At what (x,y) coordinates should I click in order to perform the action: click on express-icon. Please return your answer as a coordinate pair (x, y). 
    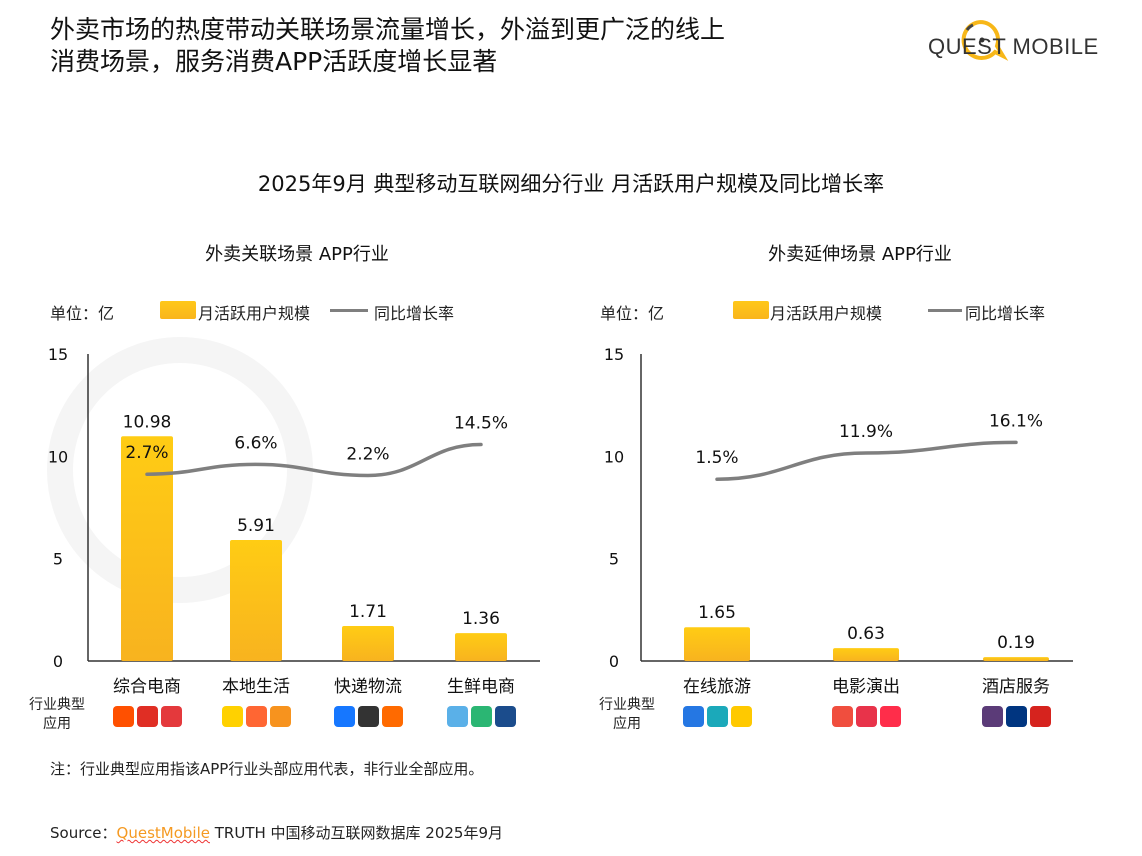
    Looking at the image, I should click on (392, 716).